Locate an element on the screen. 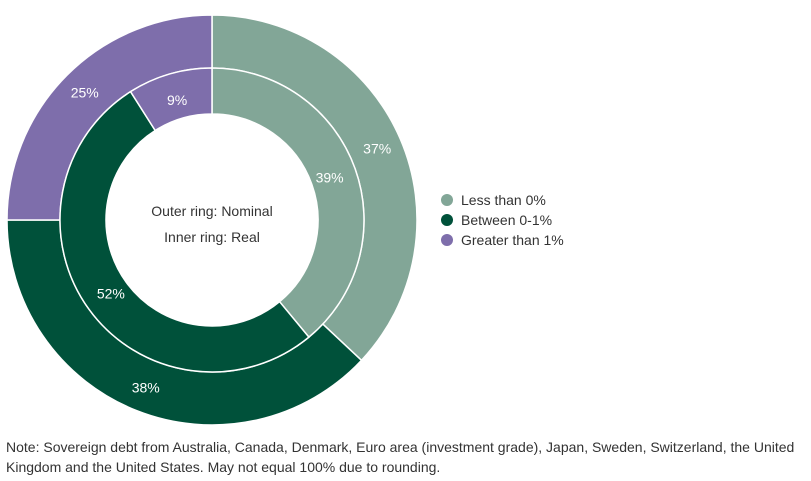  center-label-outer: Outer ring: Nominal is located at coordinates (211, 211).